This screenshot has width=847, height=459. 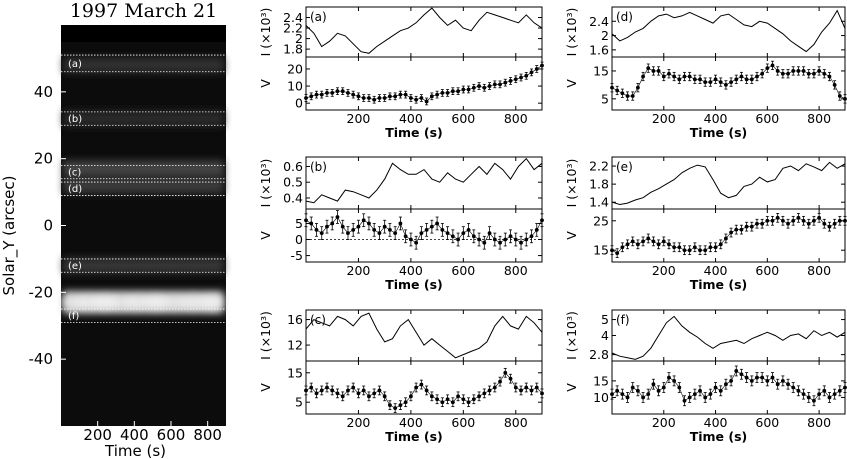 What do you see at coordinates (716, 118) in the screenshot?
I see `x-tick-label: 400` at bounding box center [716, 118].